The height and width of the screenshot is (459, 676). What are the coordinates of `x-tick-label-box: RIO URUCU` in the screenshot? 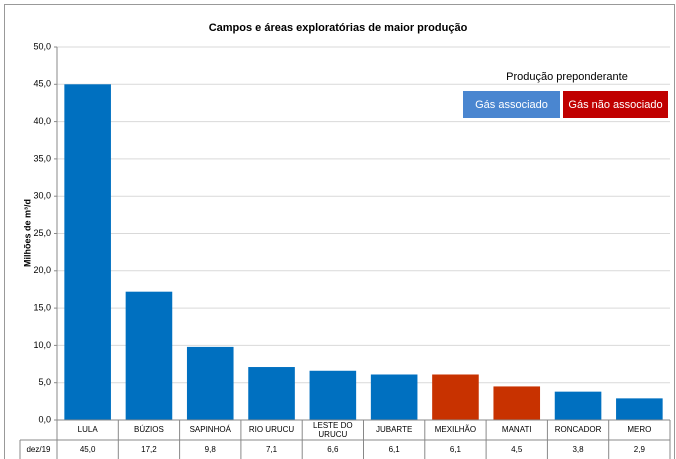 It's located at (271, 430).